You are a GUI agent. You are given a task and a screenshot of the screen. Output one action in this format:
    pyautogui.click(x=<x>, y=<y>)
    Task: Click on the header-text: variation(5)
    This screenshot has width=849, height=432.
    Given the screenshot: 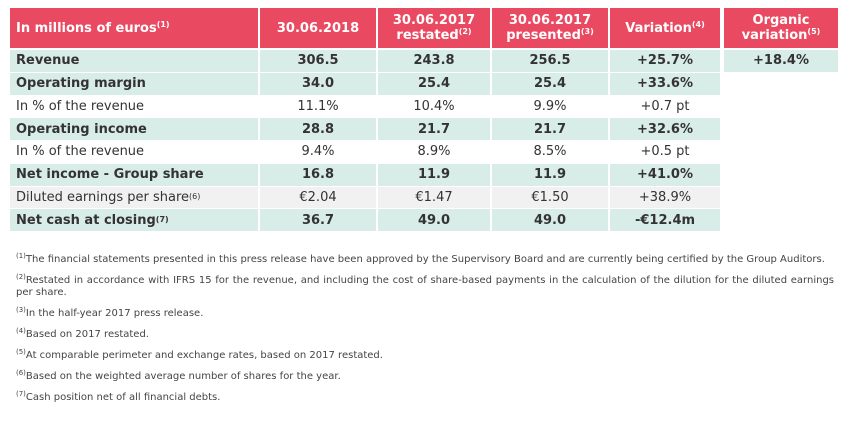 What is the action you would take?
    pyautogui.click(x=781, y=35)
    